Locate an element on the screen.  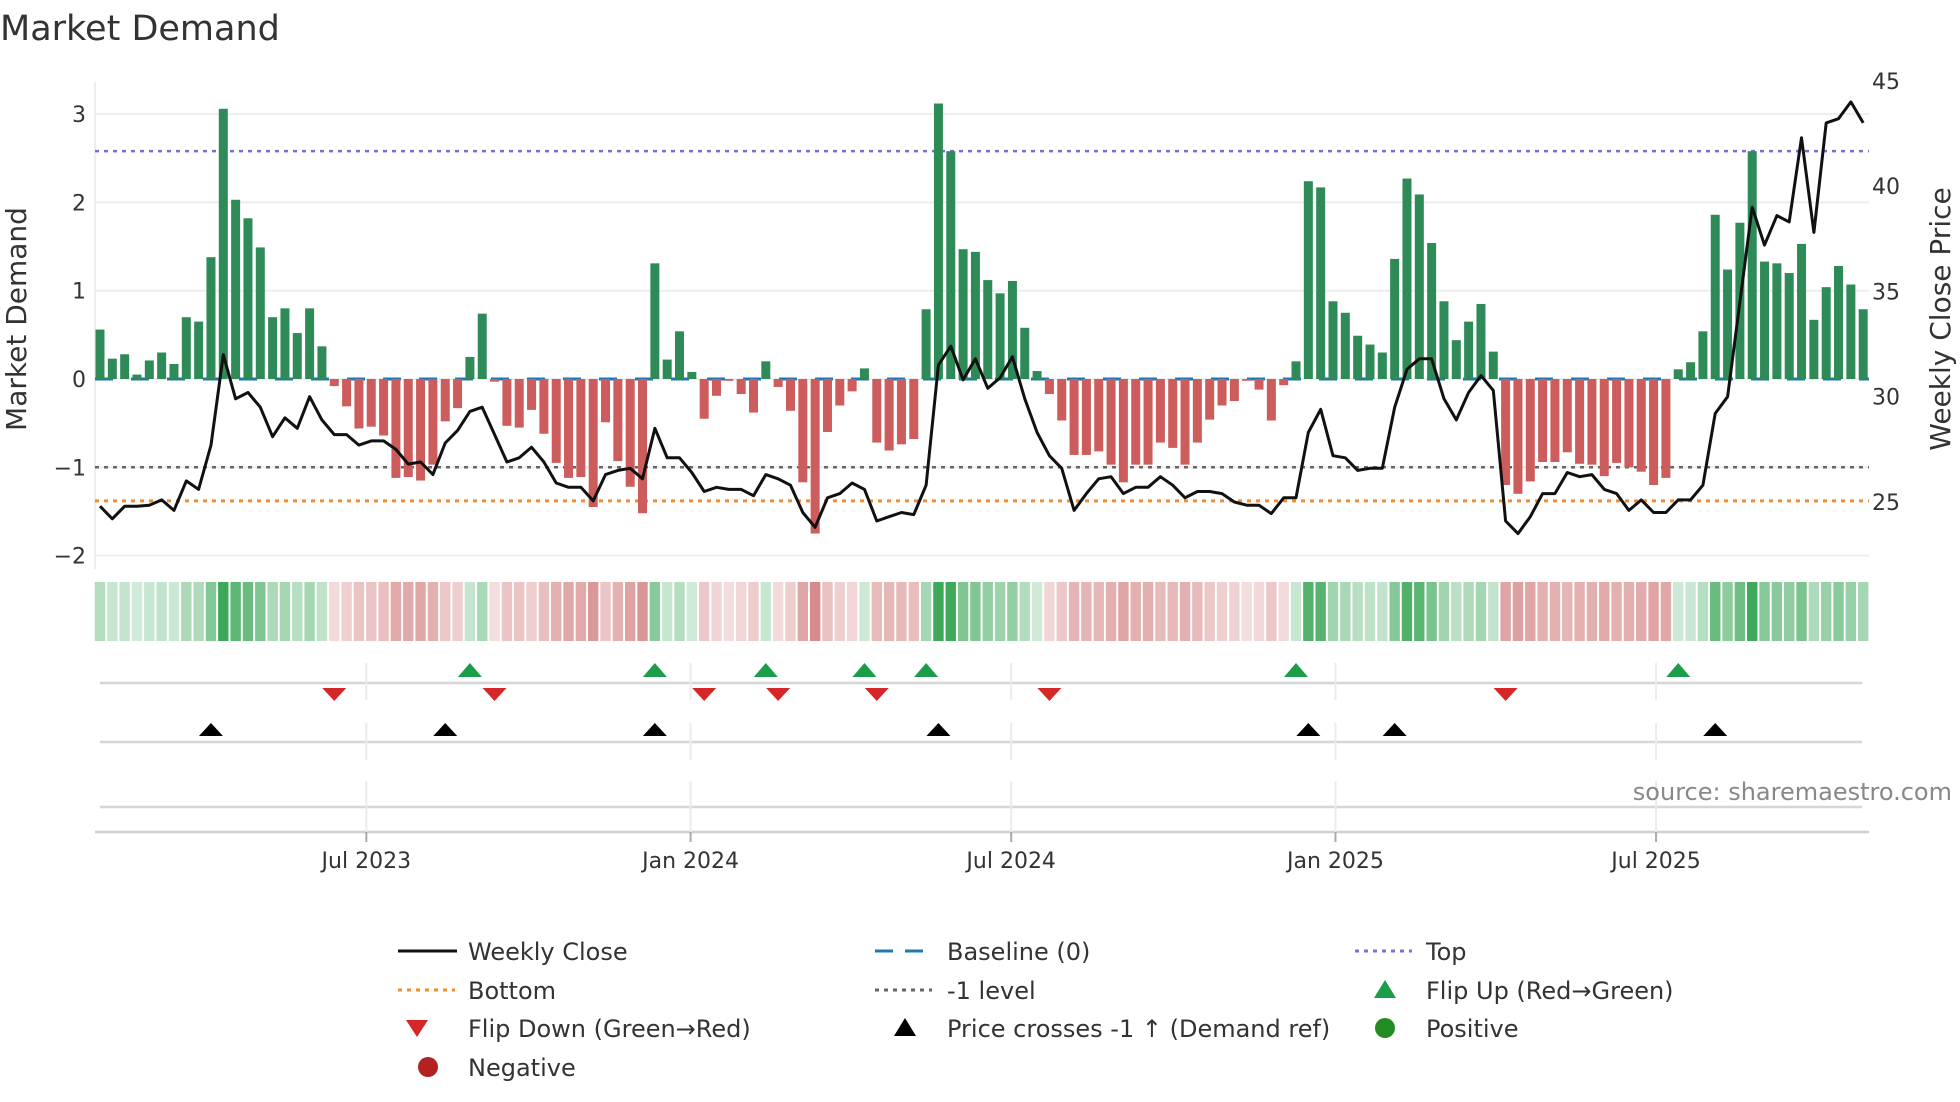
legend-item-positive: Positive is located at coordinates (1447, 1029).